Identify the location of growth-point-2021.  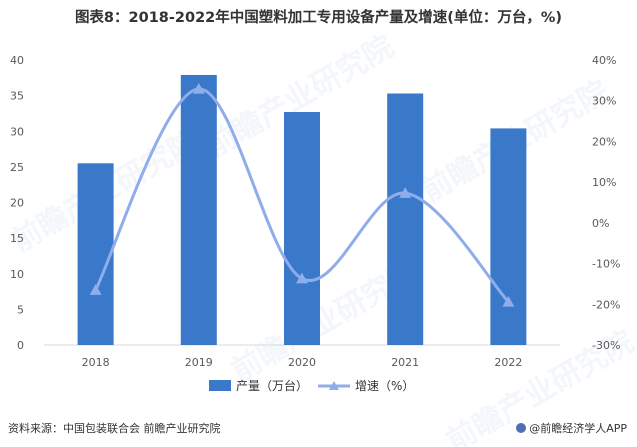
(405, 192).